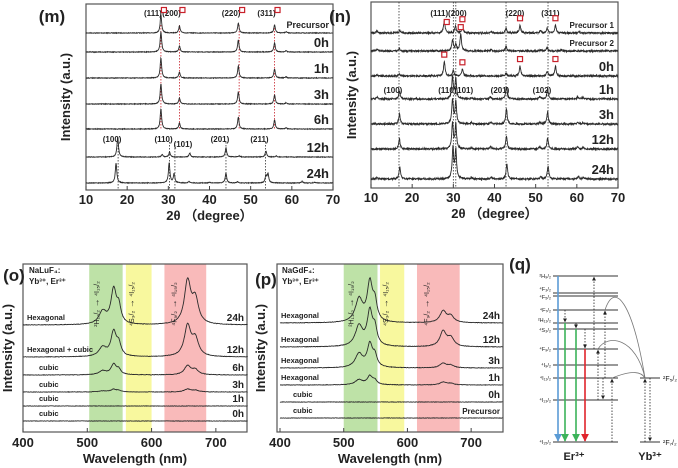 Image resolution: width=678 pixels, height=468 pixels. I want to click on x-tick-label: 30, so click(168, 199).